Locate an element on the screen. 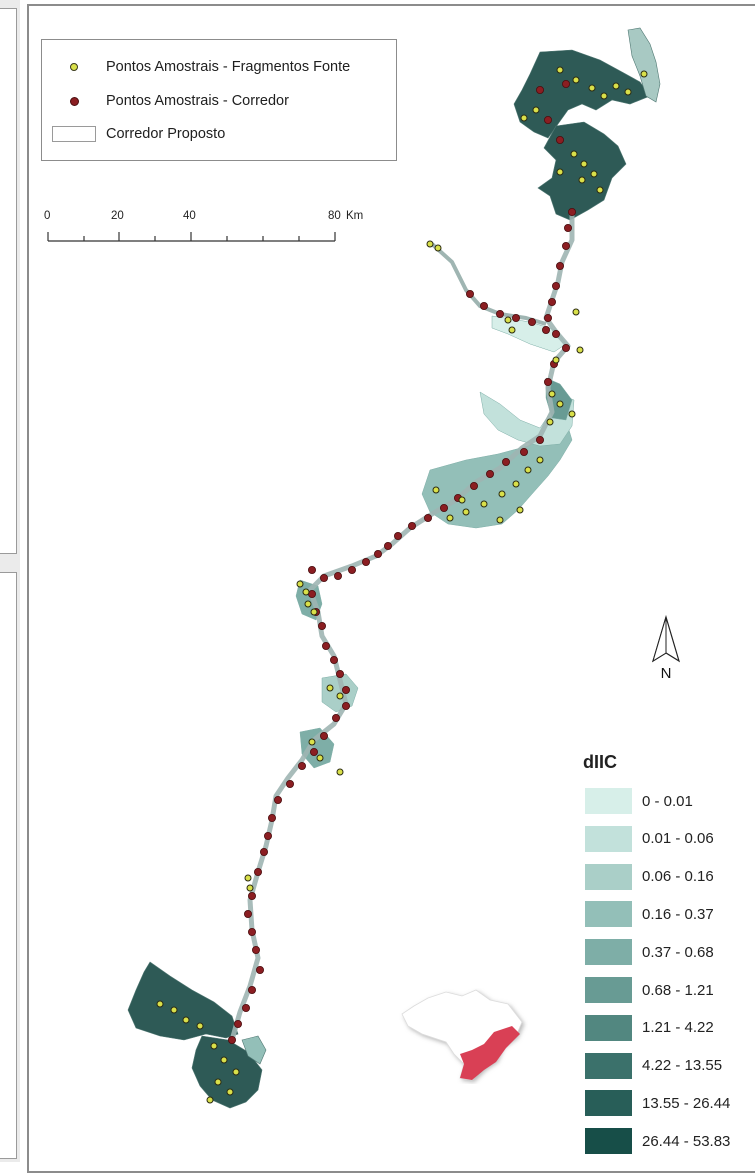 Image resolution: width=755 pixels, height=1173 pixels. legend-item-corredor: Pontos Amostrais - Corredor is located at coordinates (219, 101).